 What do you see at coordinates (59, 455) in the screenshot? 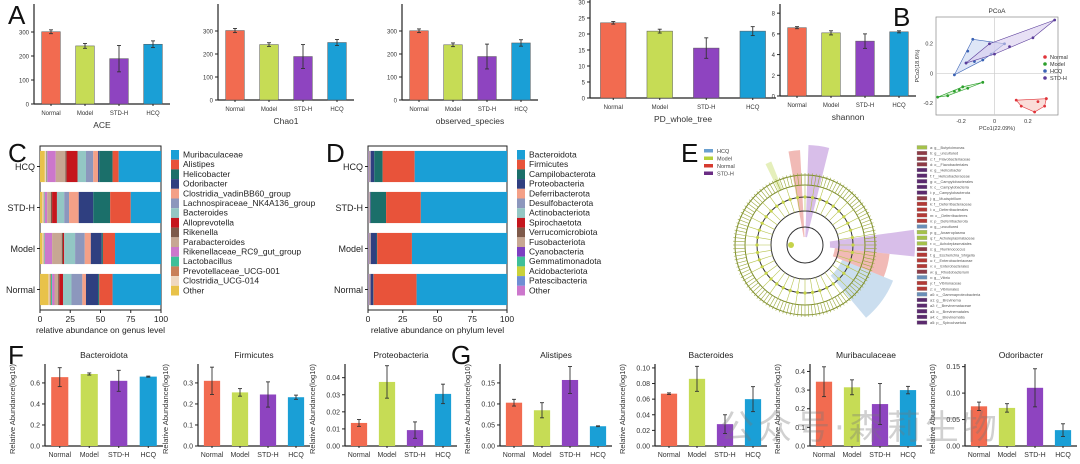
I see `x-tick-label: Normal` at bounding box center [59, 455].